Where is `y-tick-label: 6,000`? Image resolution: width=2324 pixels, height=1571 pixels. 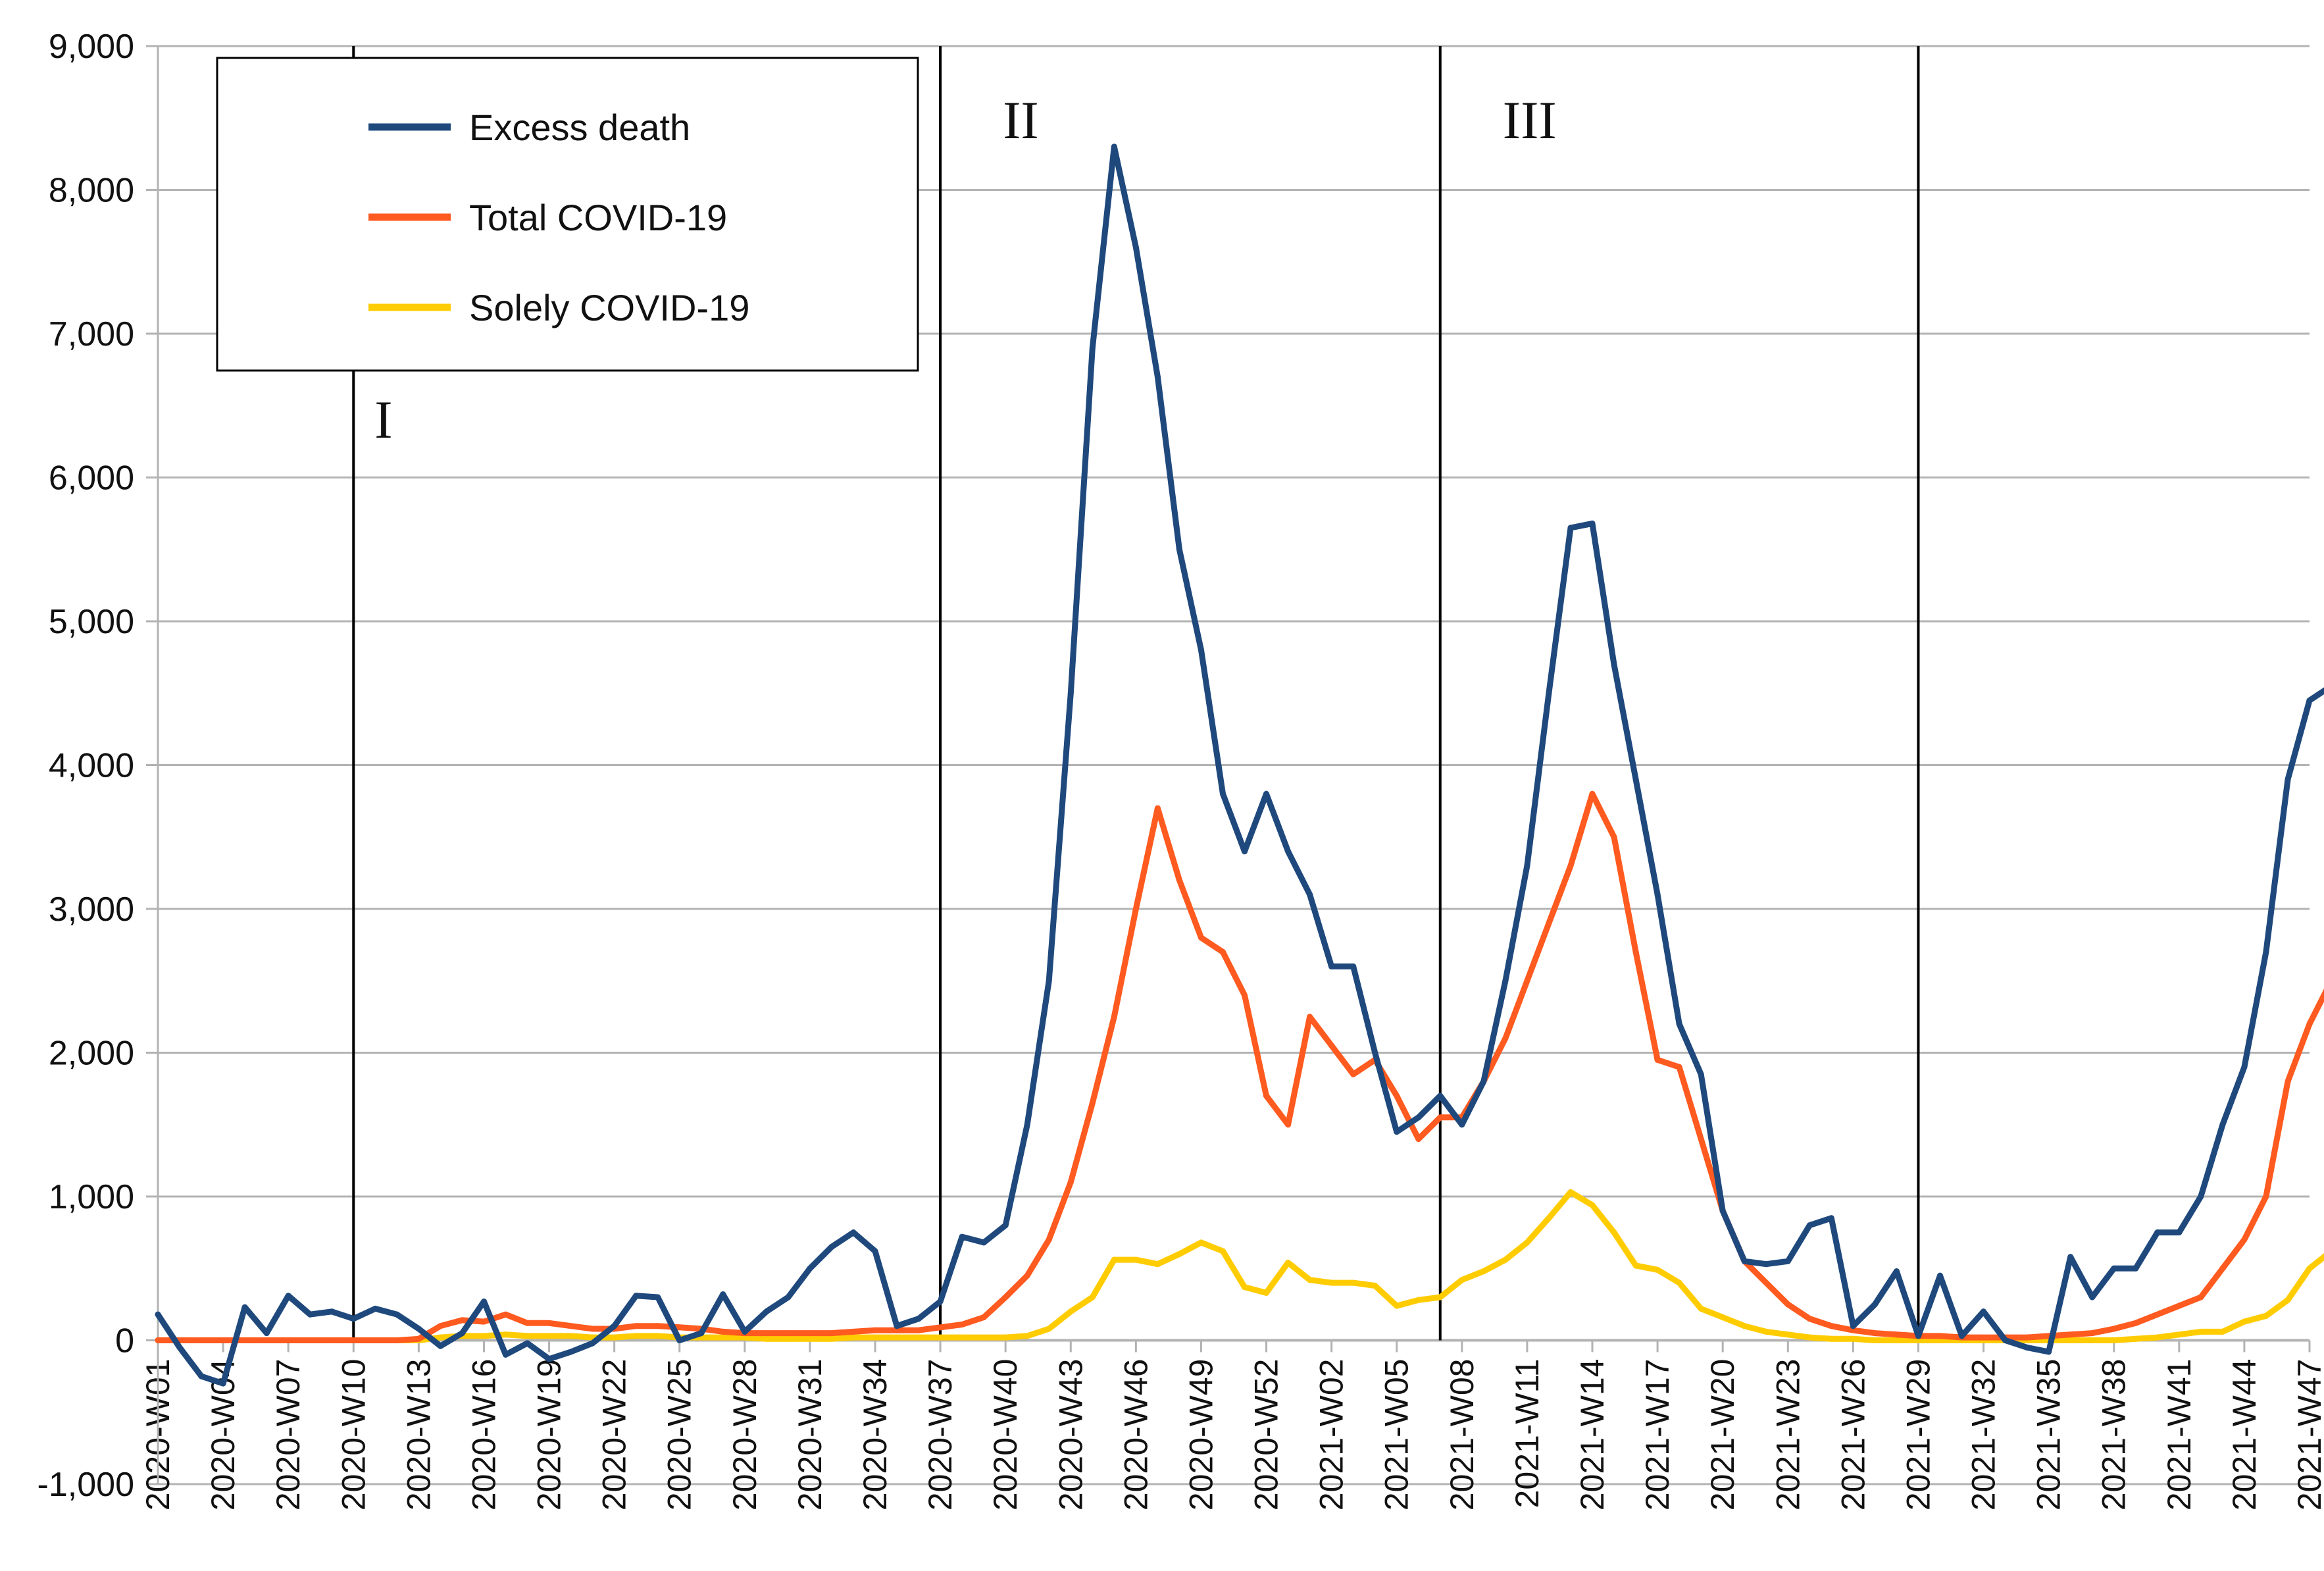
y-tick-label: 6,000 is located at coordinates (92, 478).